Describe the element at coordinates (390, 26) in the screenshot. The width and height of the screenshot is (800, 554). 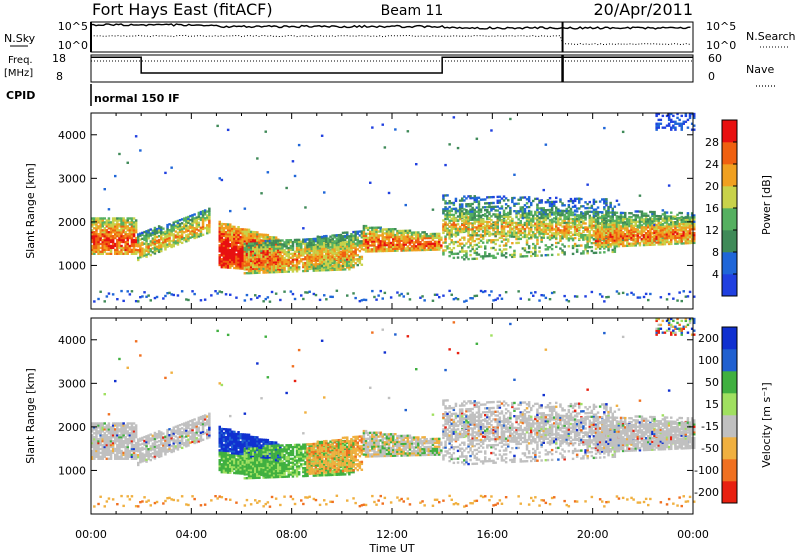
I see `nsky-trace` at that location.